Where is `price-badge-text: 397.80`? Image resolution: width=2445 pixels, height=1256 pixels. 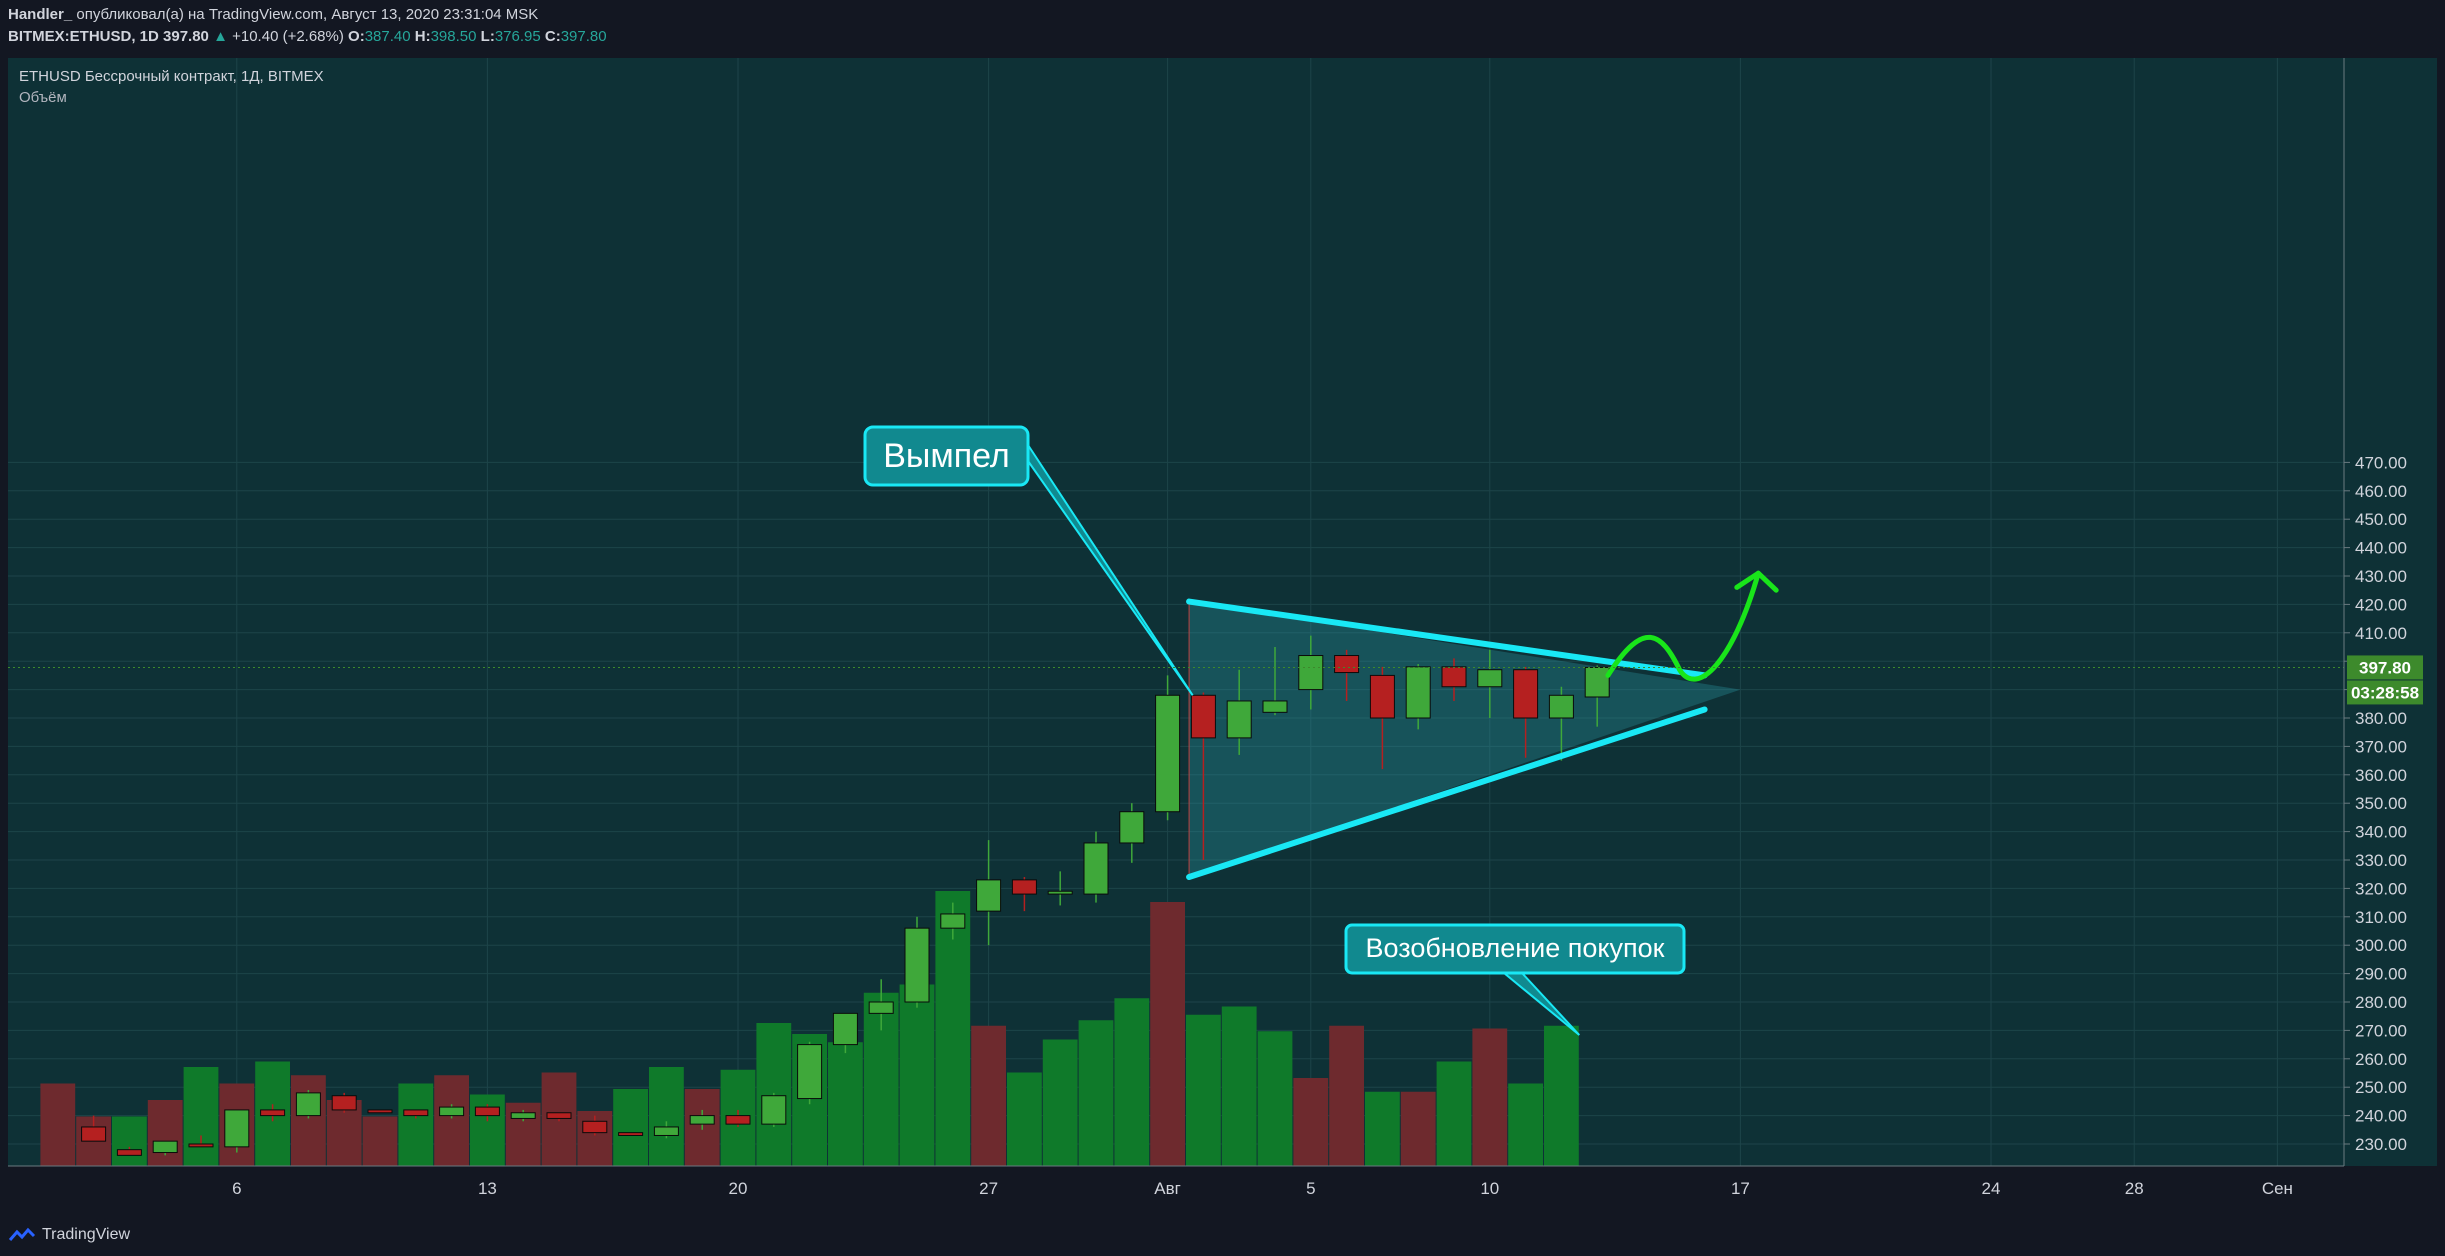
price-badge-text: 397.80 is located at coordinates (2385, 667).